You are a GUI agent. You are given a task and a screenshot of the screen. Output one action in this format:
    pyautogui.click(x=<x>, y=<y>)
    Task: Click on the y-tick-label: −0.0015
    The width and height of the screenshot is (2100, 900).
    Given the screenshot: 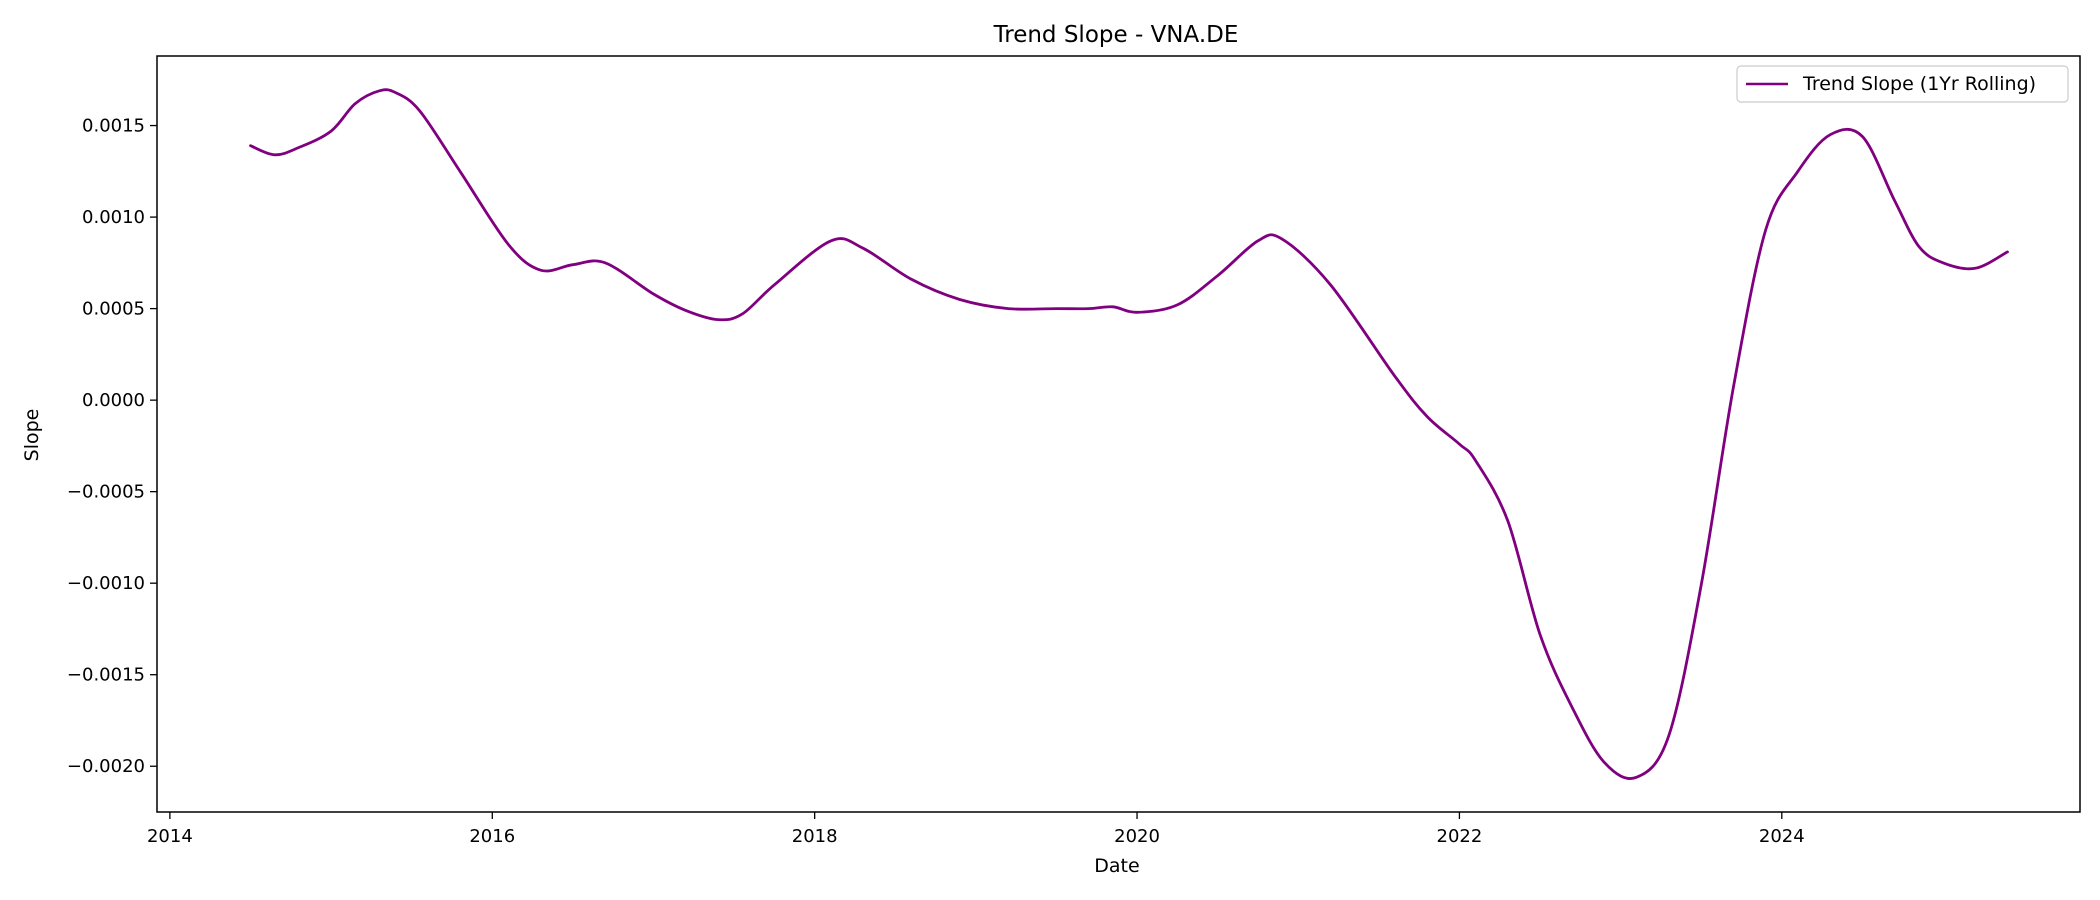 What is the action you would take?
    pyautogui.click(x=106, y=675)
    